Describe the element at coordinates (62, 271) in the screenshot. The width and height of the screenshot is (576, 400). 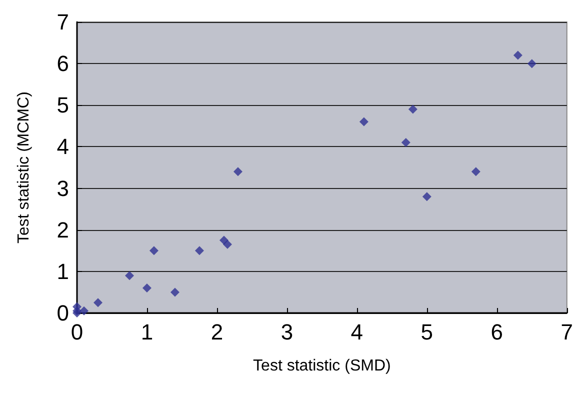
I see `y-tick-label: 1` at that location.